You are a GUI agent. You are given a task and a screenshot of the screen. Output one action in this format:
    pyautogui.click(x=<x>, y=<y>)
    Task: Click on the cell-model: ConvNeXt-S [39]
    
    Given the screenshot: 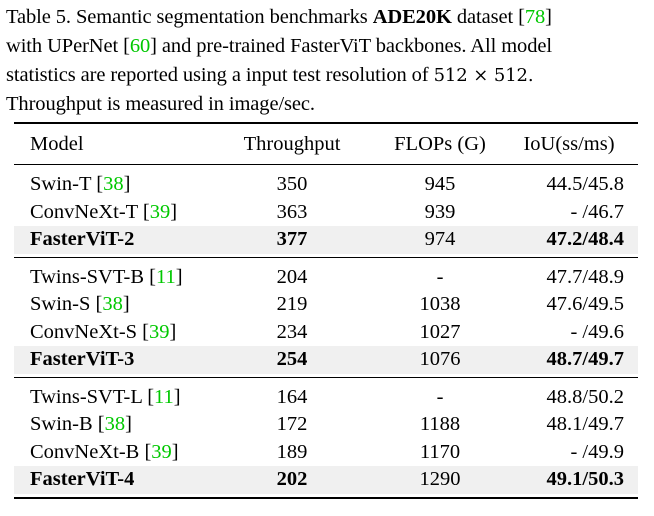 What is the action you would take?
    pyautogui.click(x=103, y=333)
    